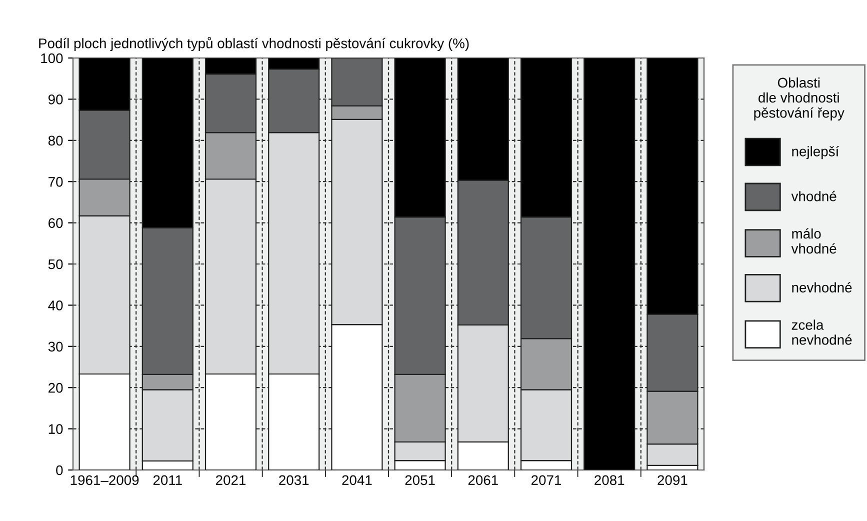  I want to click on y-tick-label: 20, so click(55, 387).